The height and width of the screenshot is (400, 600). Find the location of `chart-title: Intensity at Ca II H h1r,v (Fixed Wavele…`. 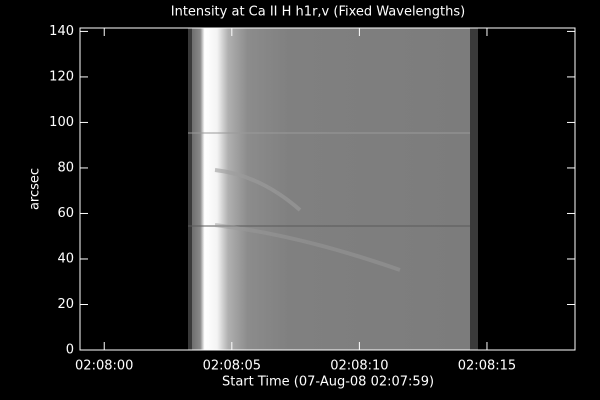

chart-title: Intensity at Ca II H h1r,v (Fixed Wavele… is located at coordinates (318, 12).